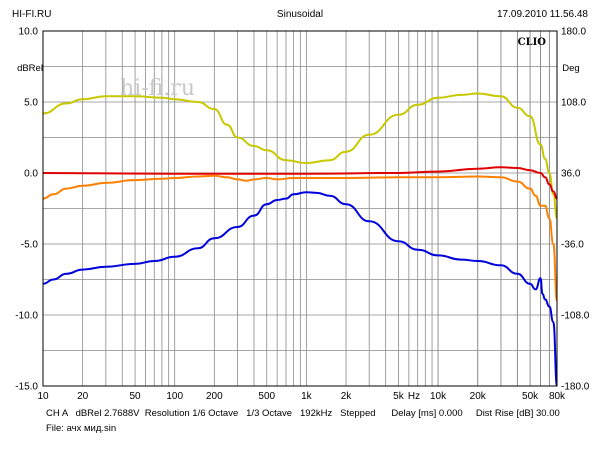 This screenshot has height=450, width=600. Describe the element at coordinates (438, 396) in the screenshot. I see `x-tick-label: 10k` at that location.